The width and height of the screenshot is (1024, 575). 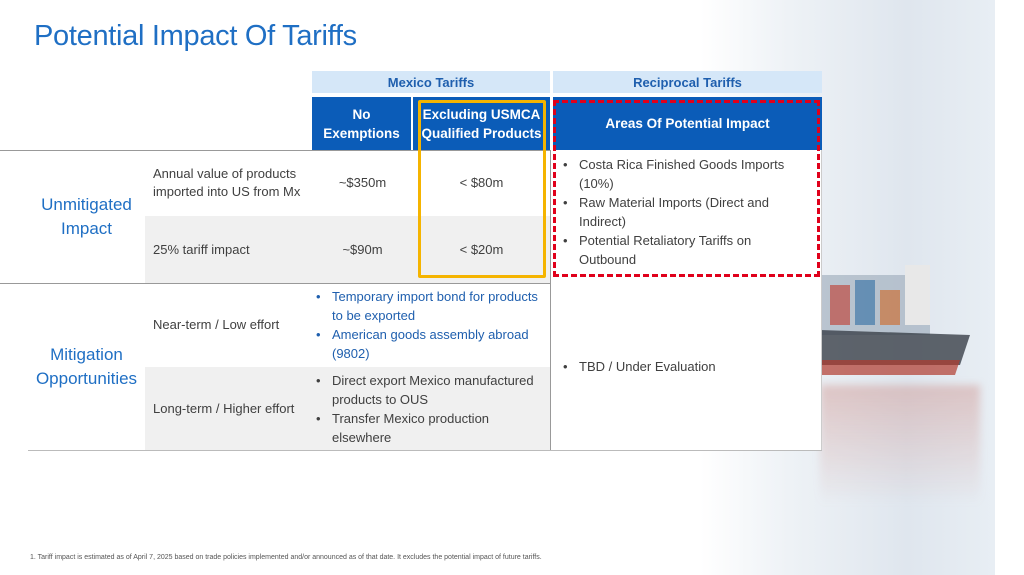 I want to click on reciprocal-mitigation-cell: TBD / Under Evaluation, so click(x=686, y=366).